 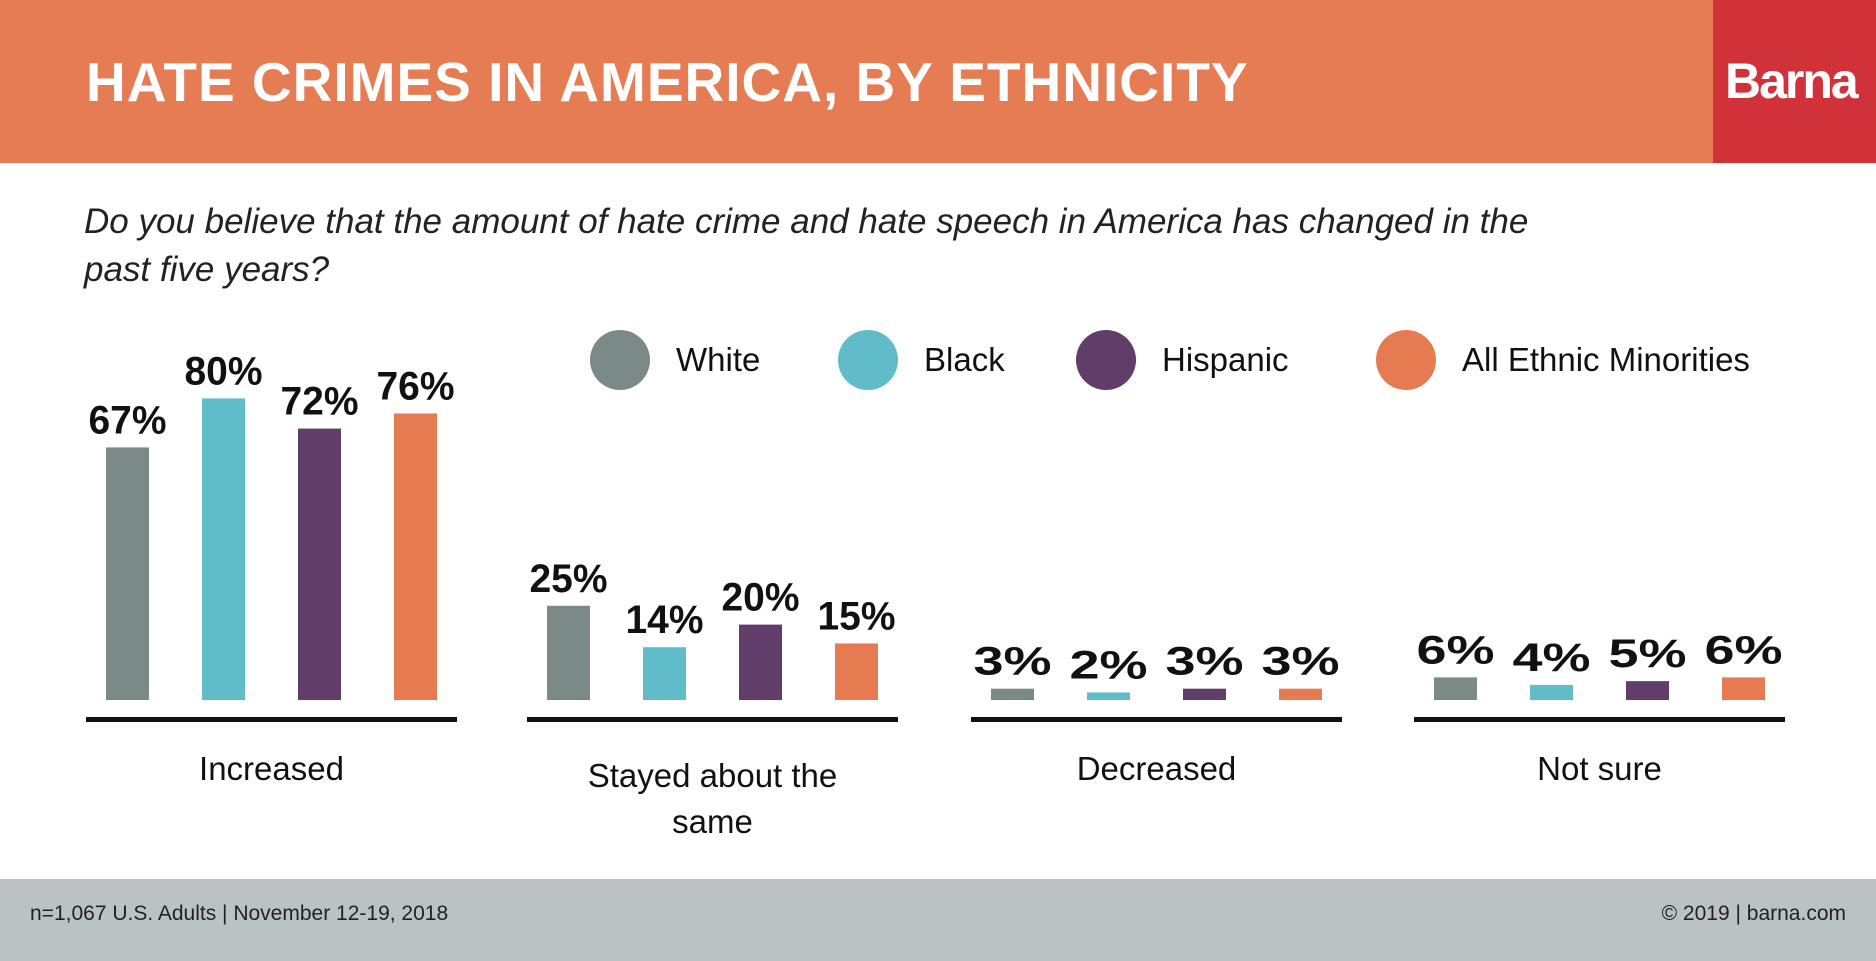 I want to click on data-label: 14%, so click(x=665, y=620).